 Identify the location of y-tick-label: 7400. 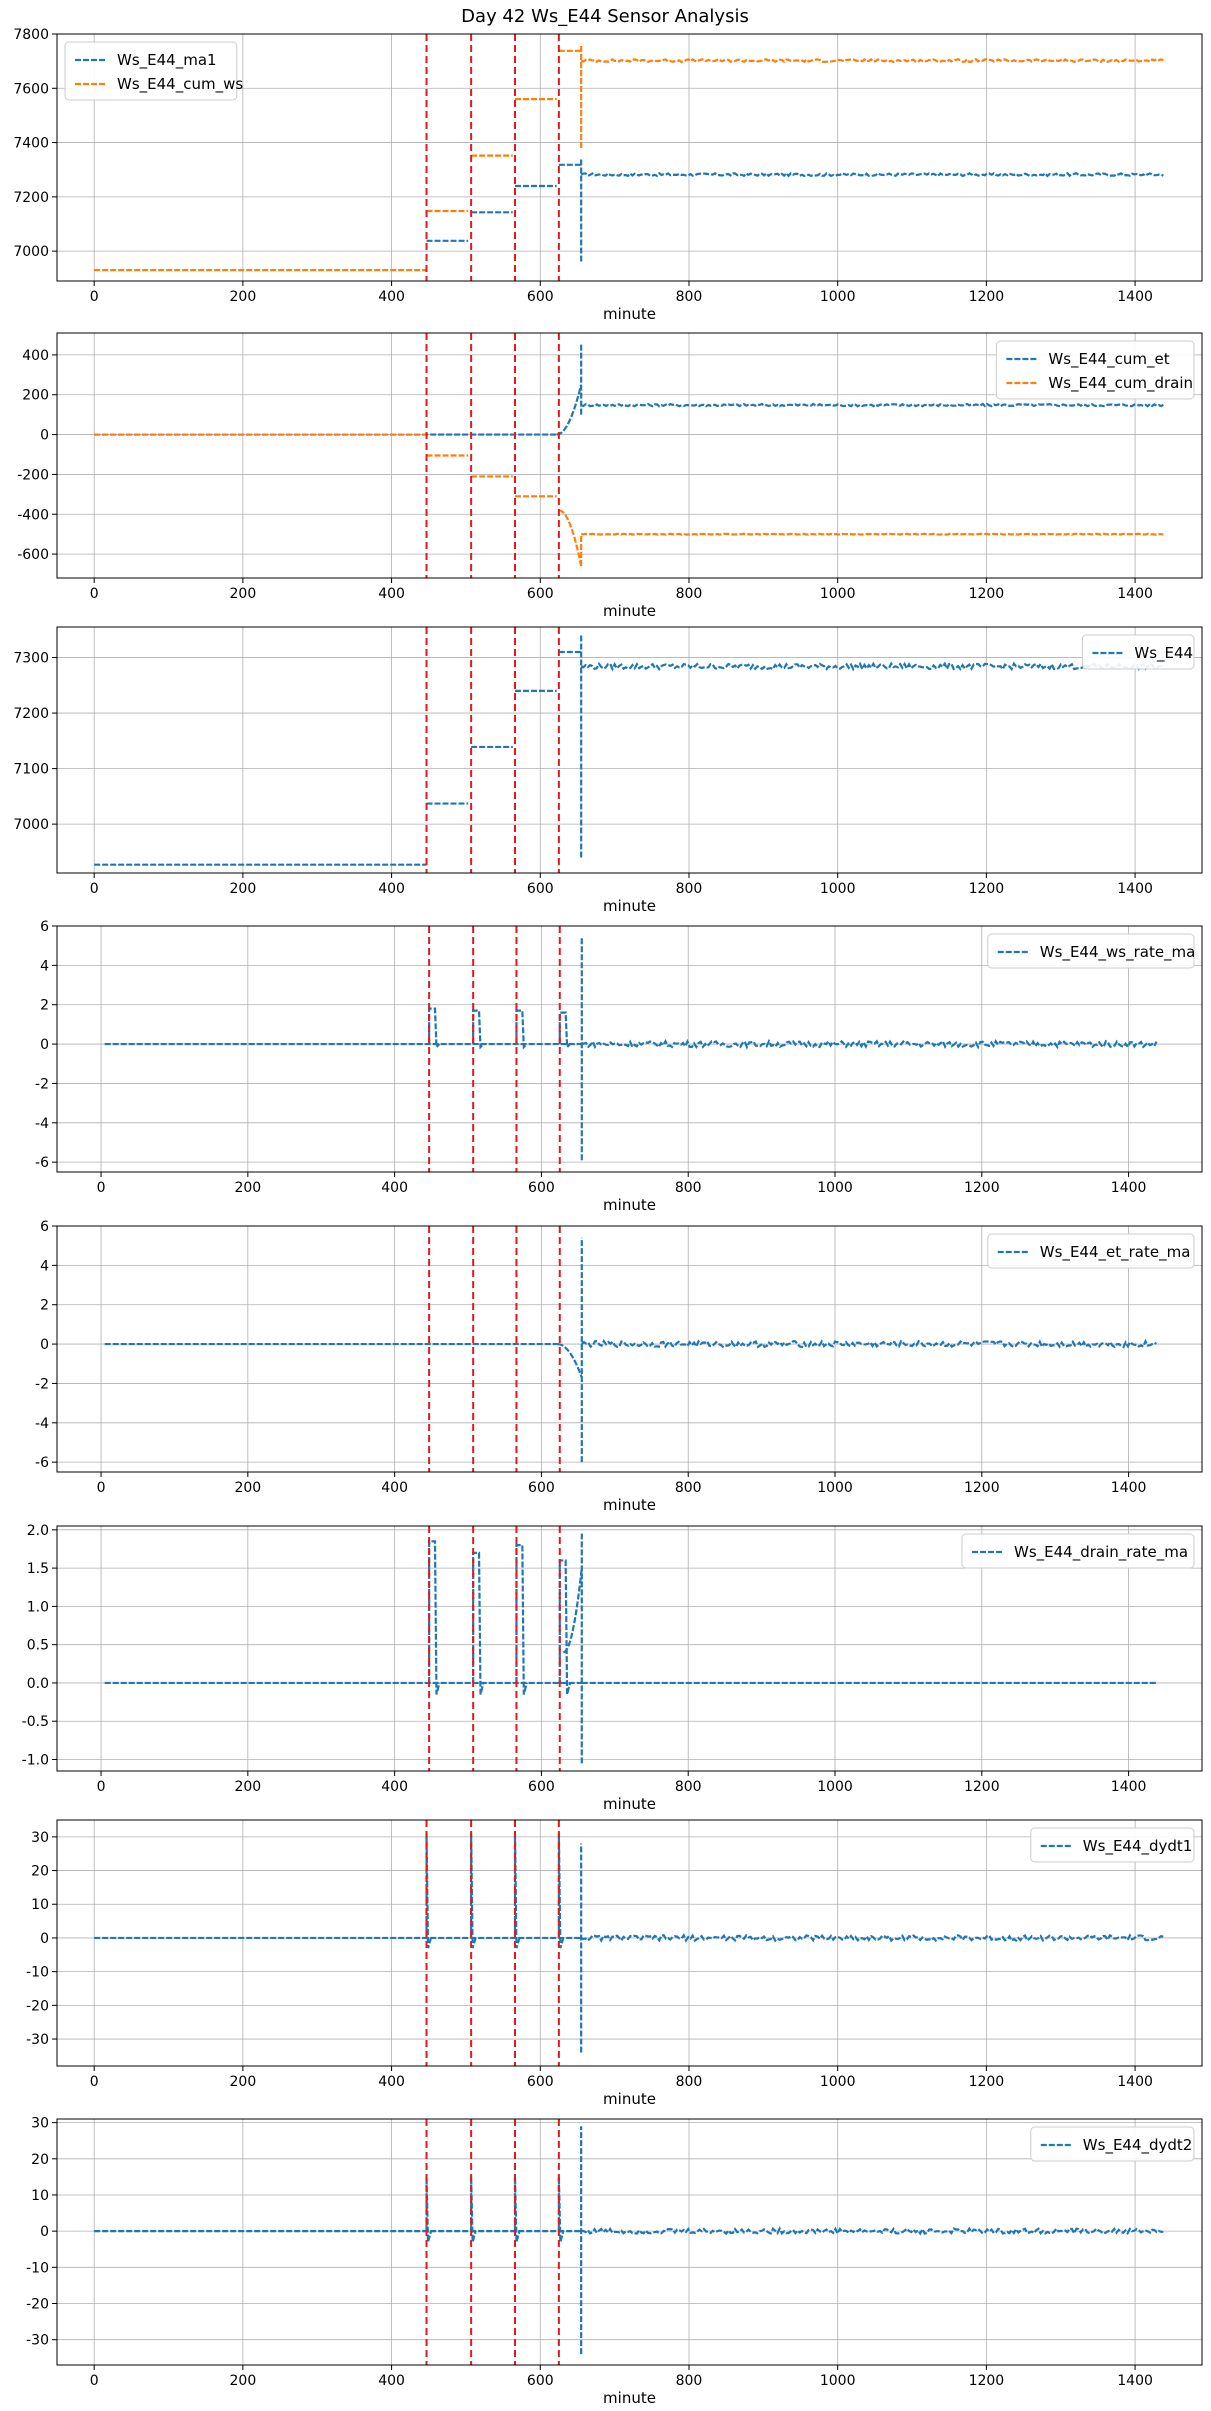
(31, 144).